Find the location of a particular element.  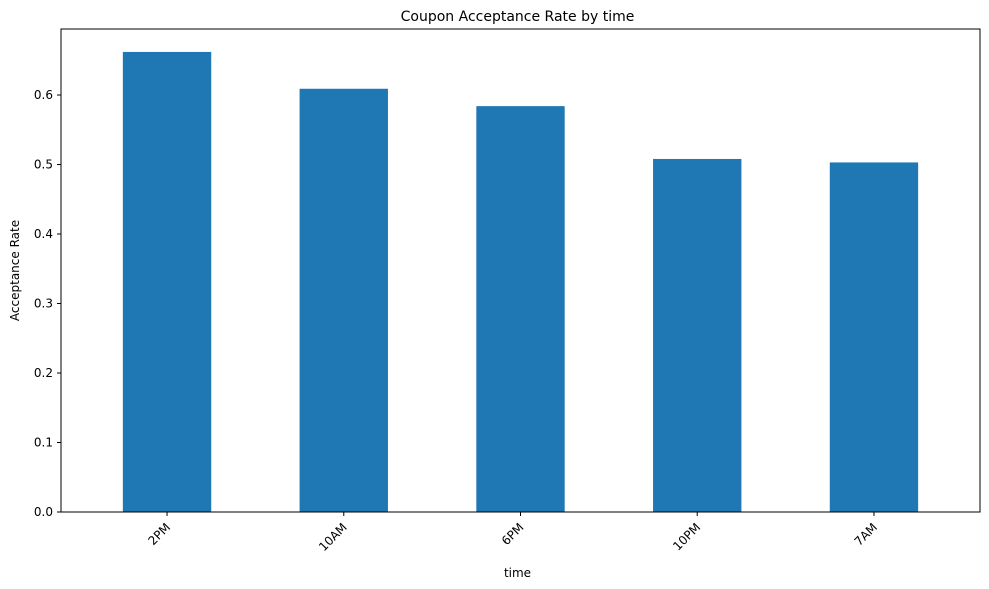

bar-10pm is located at coordinates (697, 335).